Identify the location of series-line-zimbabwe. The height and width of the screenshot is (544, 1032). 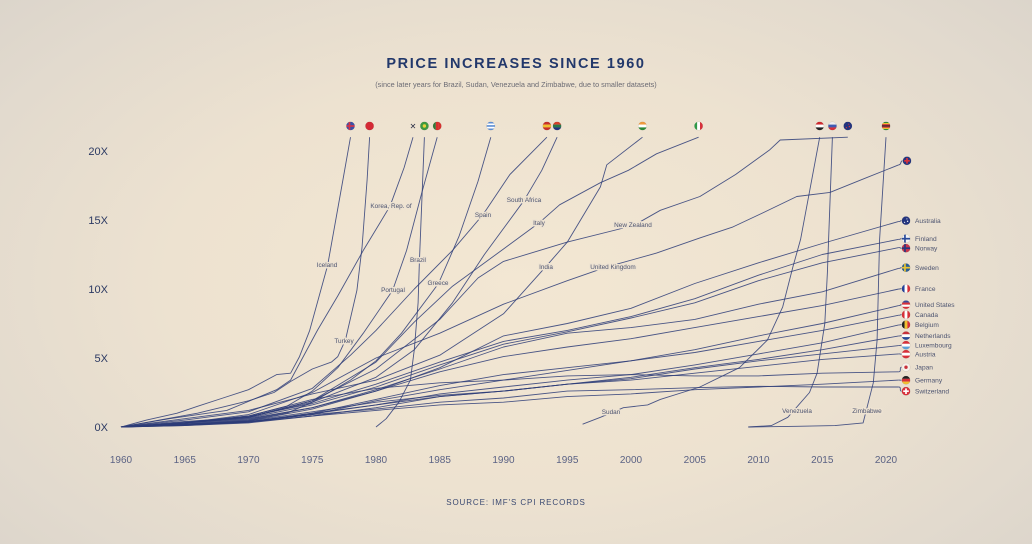
(817, 282).